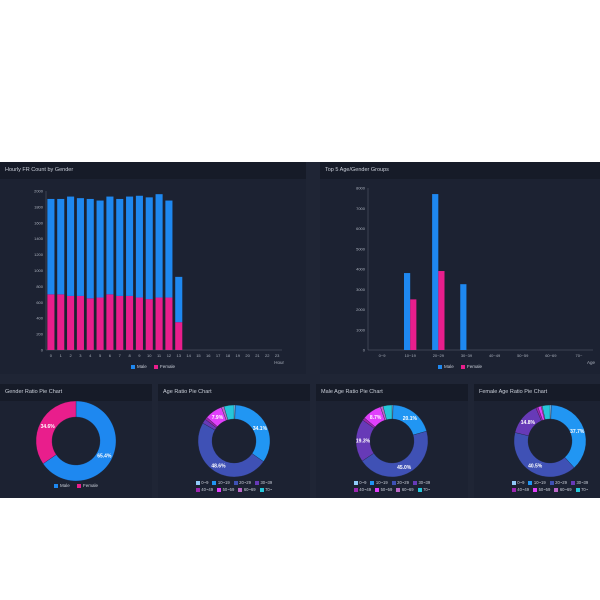 The height and width of the screenshot is (600, 600). Describe the element at coordinates (392, 392) in the screenshot. I see `panel-title: Male Age Ratio Pie Chart` at that location.